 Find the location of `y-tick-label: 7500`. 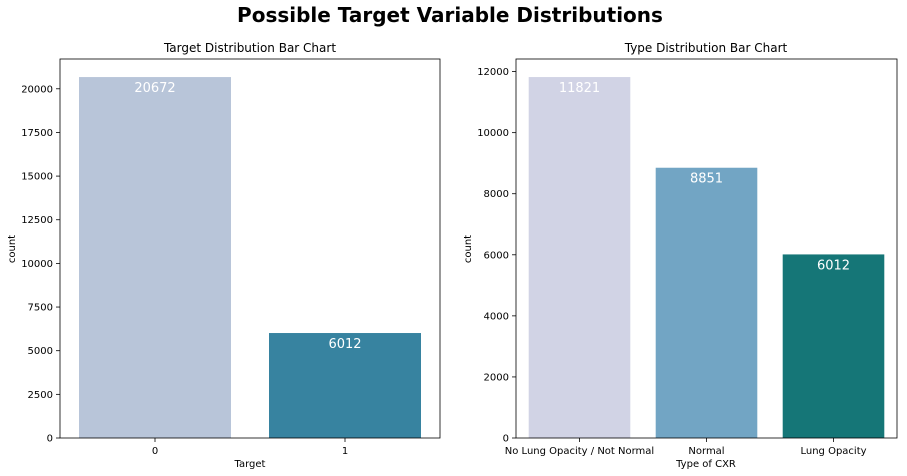

y-tick-label: 7500 is located at coordinates (40, 308).